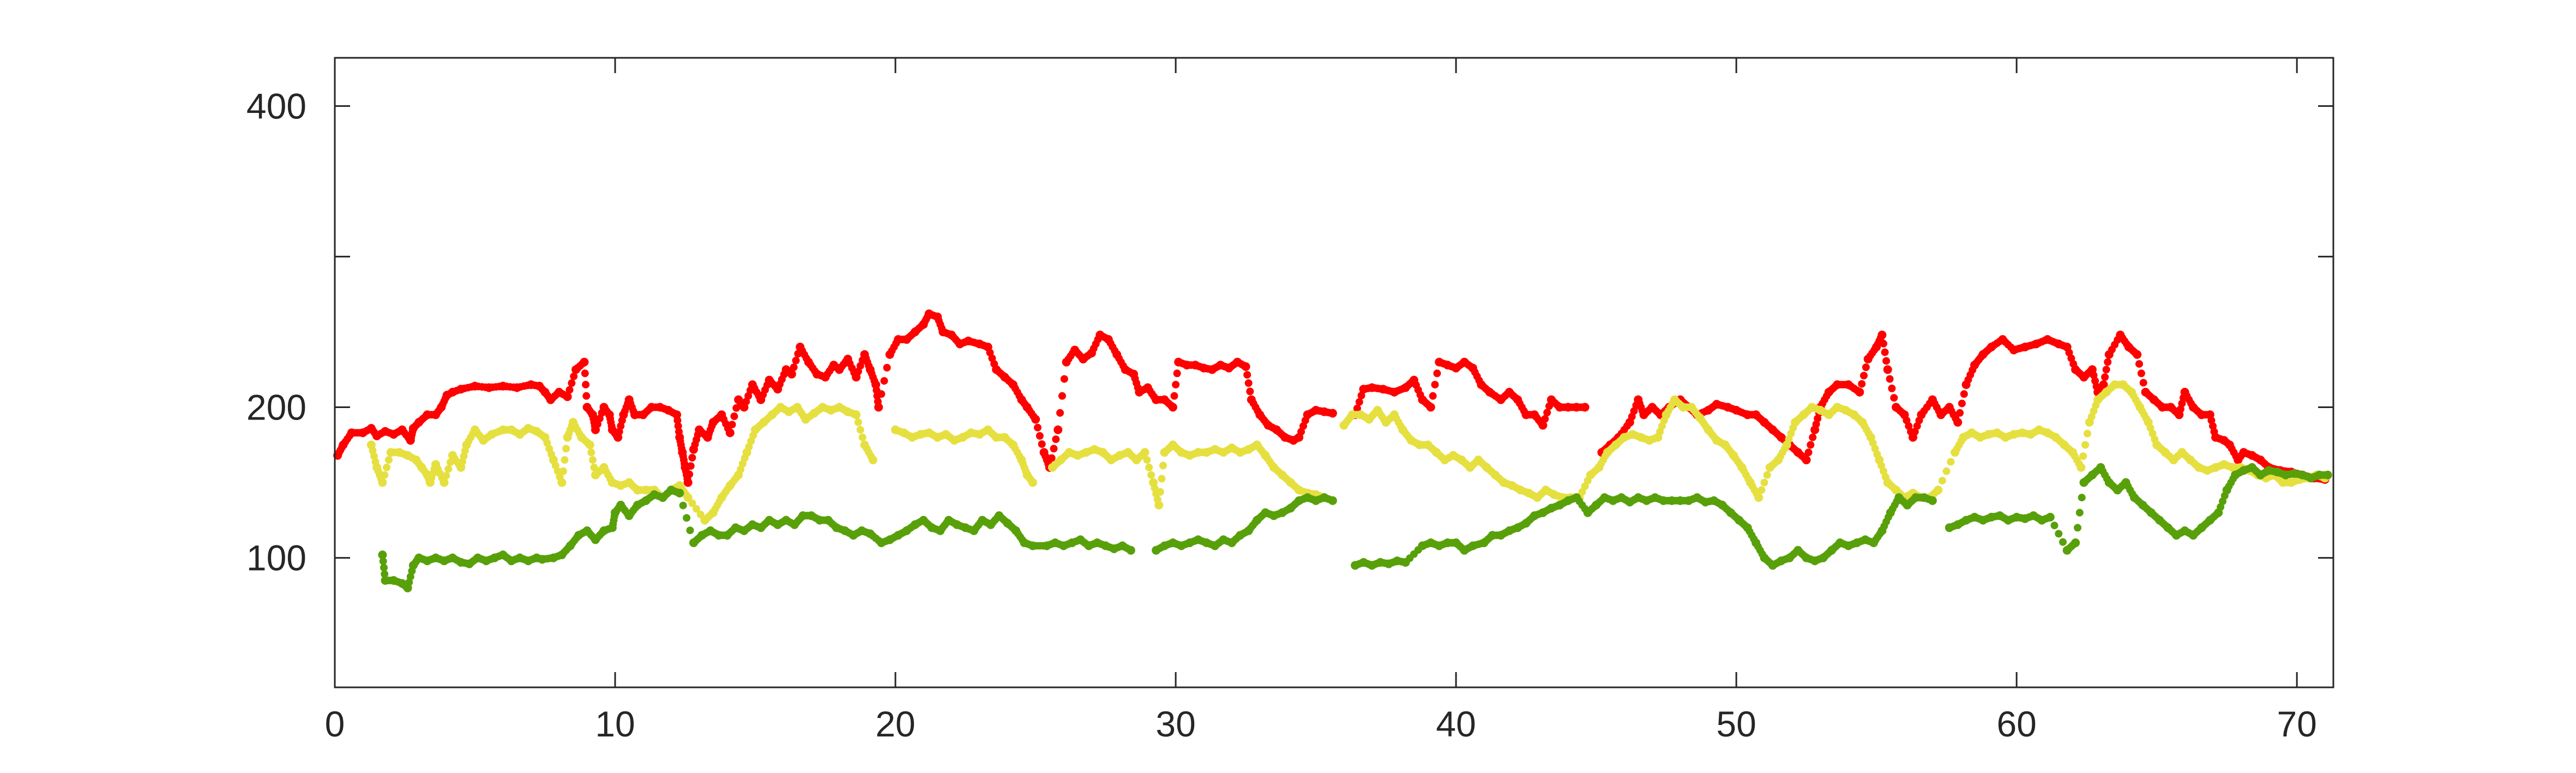 The height and width of the screenshot is (773, 2576). I want to click on y-tick-label: 400, so click(276, 106).